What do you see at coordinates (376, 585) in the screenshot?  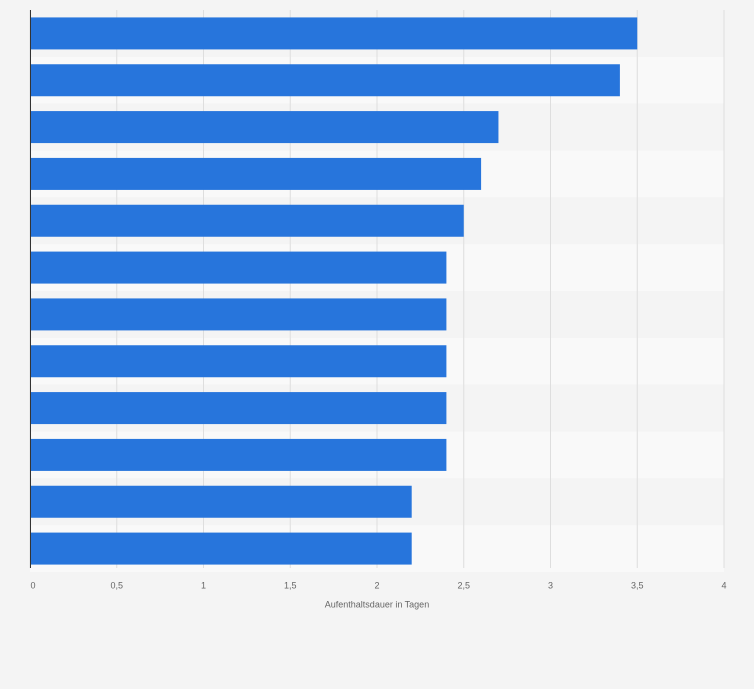 I see `x-tick-label: 2` at bounding box center [376, 585].